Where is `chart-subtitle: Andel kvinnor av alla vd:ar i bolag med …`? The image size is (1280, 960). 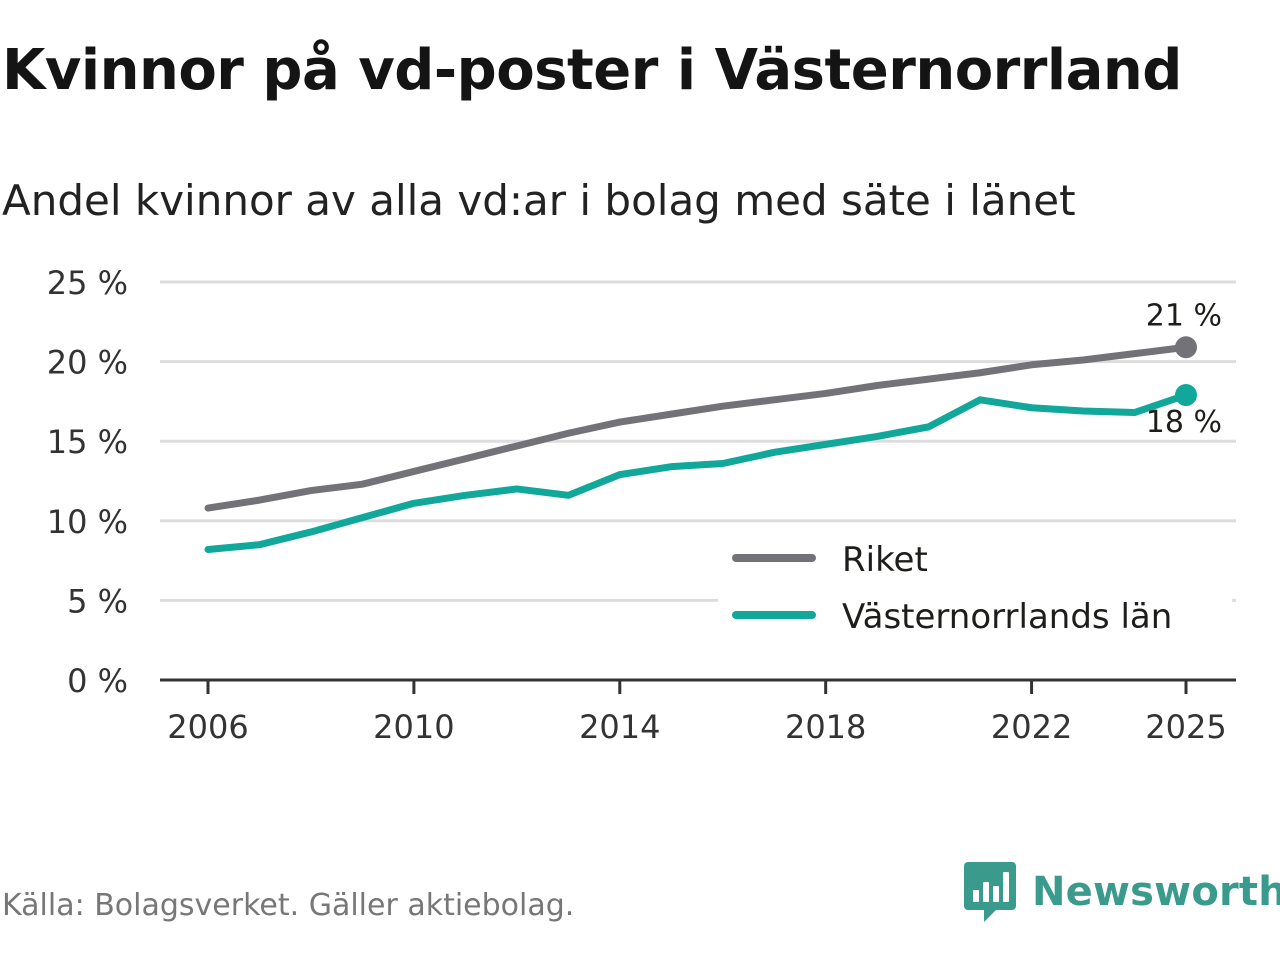 chart-subtitle: Andel kvinnor av alla vd:ar i bolag med … is located at coordinates (539, 200).